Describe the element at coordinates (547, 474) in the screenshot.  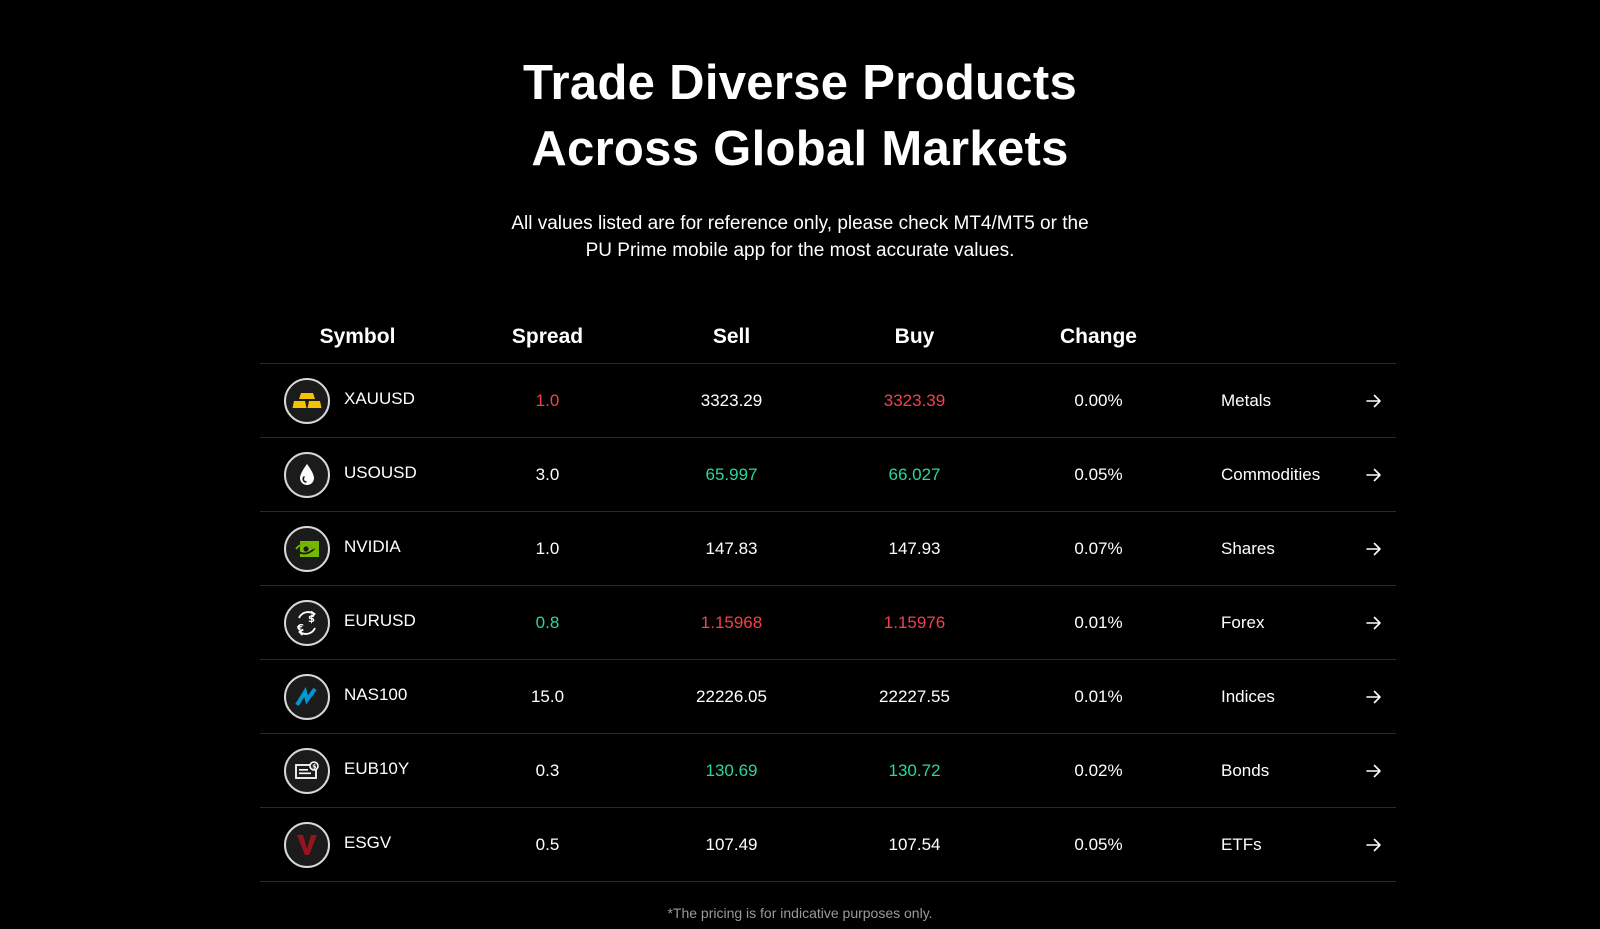
I see `spread-value: 3.0` at that location.